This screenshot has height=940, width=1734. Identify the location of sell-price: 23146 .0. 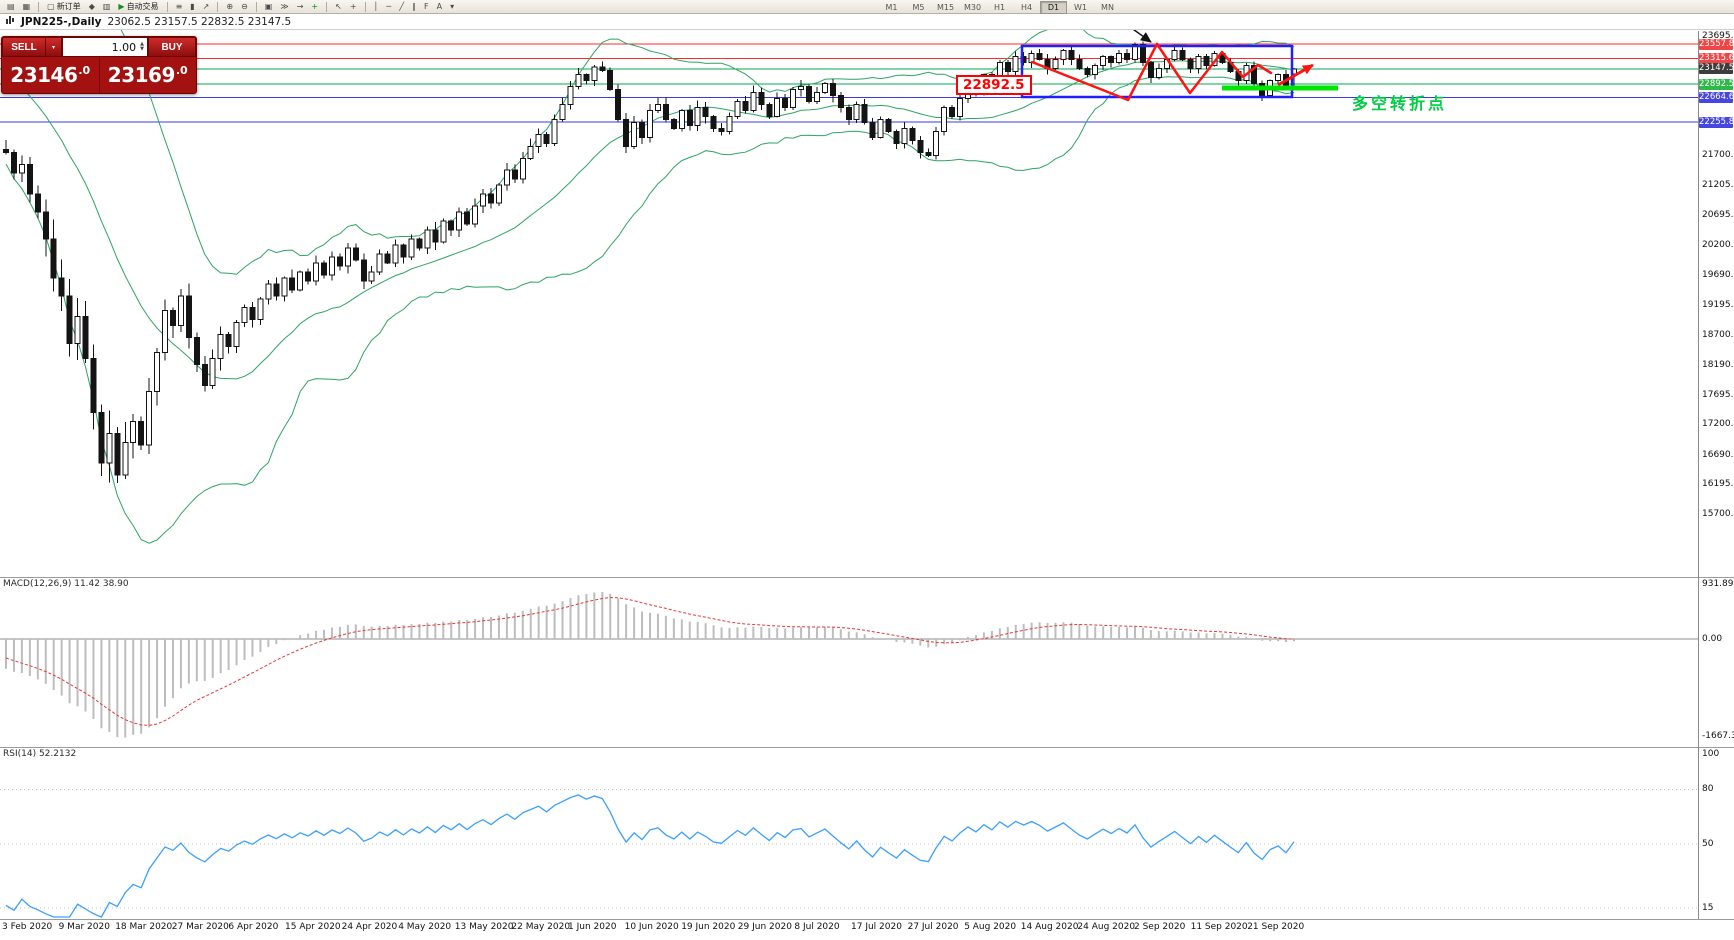
(51, 75).